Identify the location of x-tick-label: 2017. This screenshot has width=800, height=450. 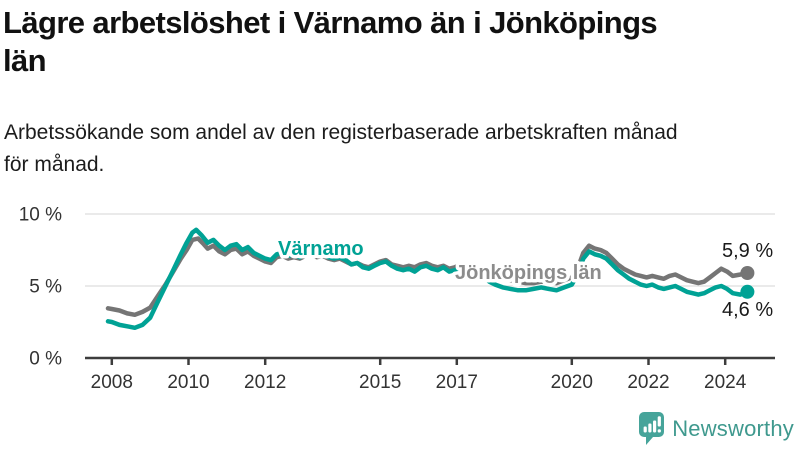
(457, 382).